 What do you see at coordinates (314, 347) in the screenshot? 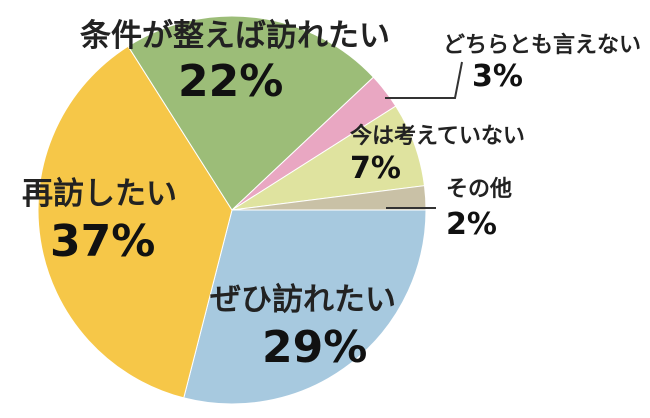
I see `value-want-to-visit: 29%` at bounding box center [314, 347].